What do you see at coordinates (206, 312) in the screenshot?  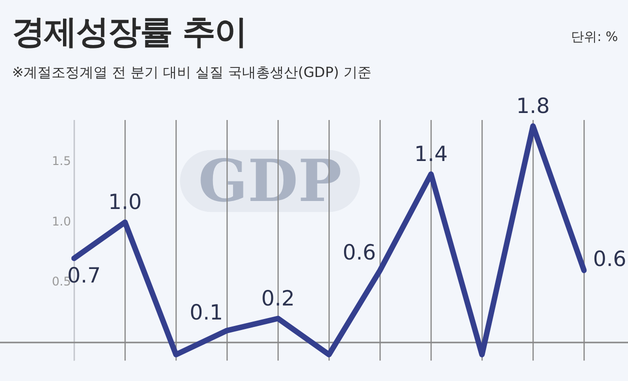 I see `data-label: 0.1` at bounding box center [206, 312].